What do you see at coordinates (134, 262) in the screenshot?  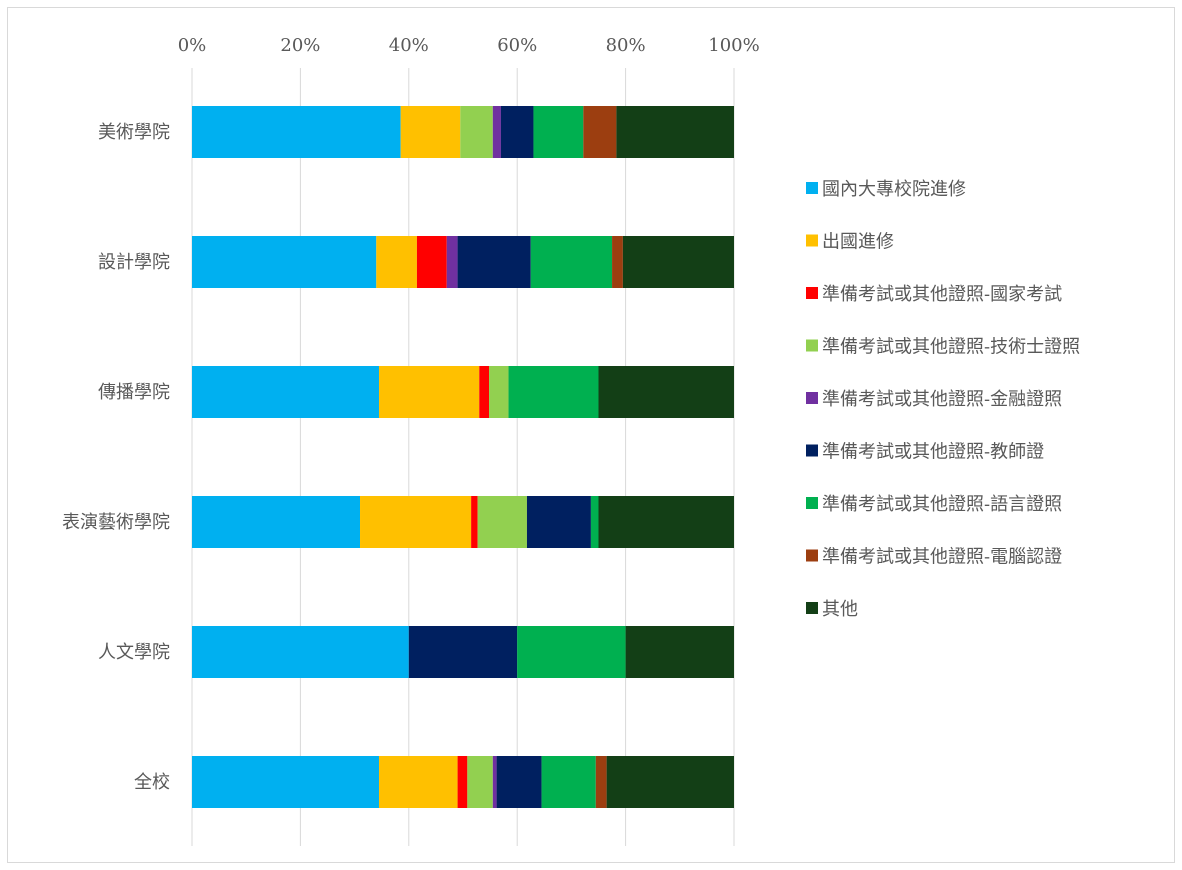 I see `category-label: 設計學院` at bounding box center [134, 262].